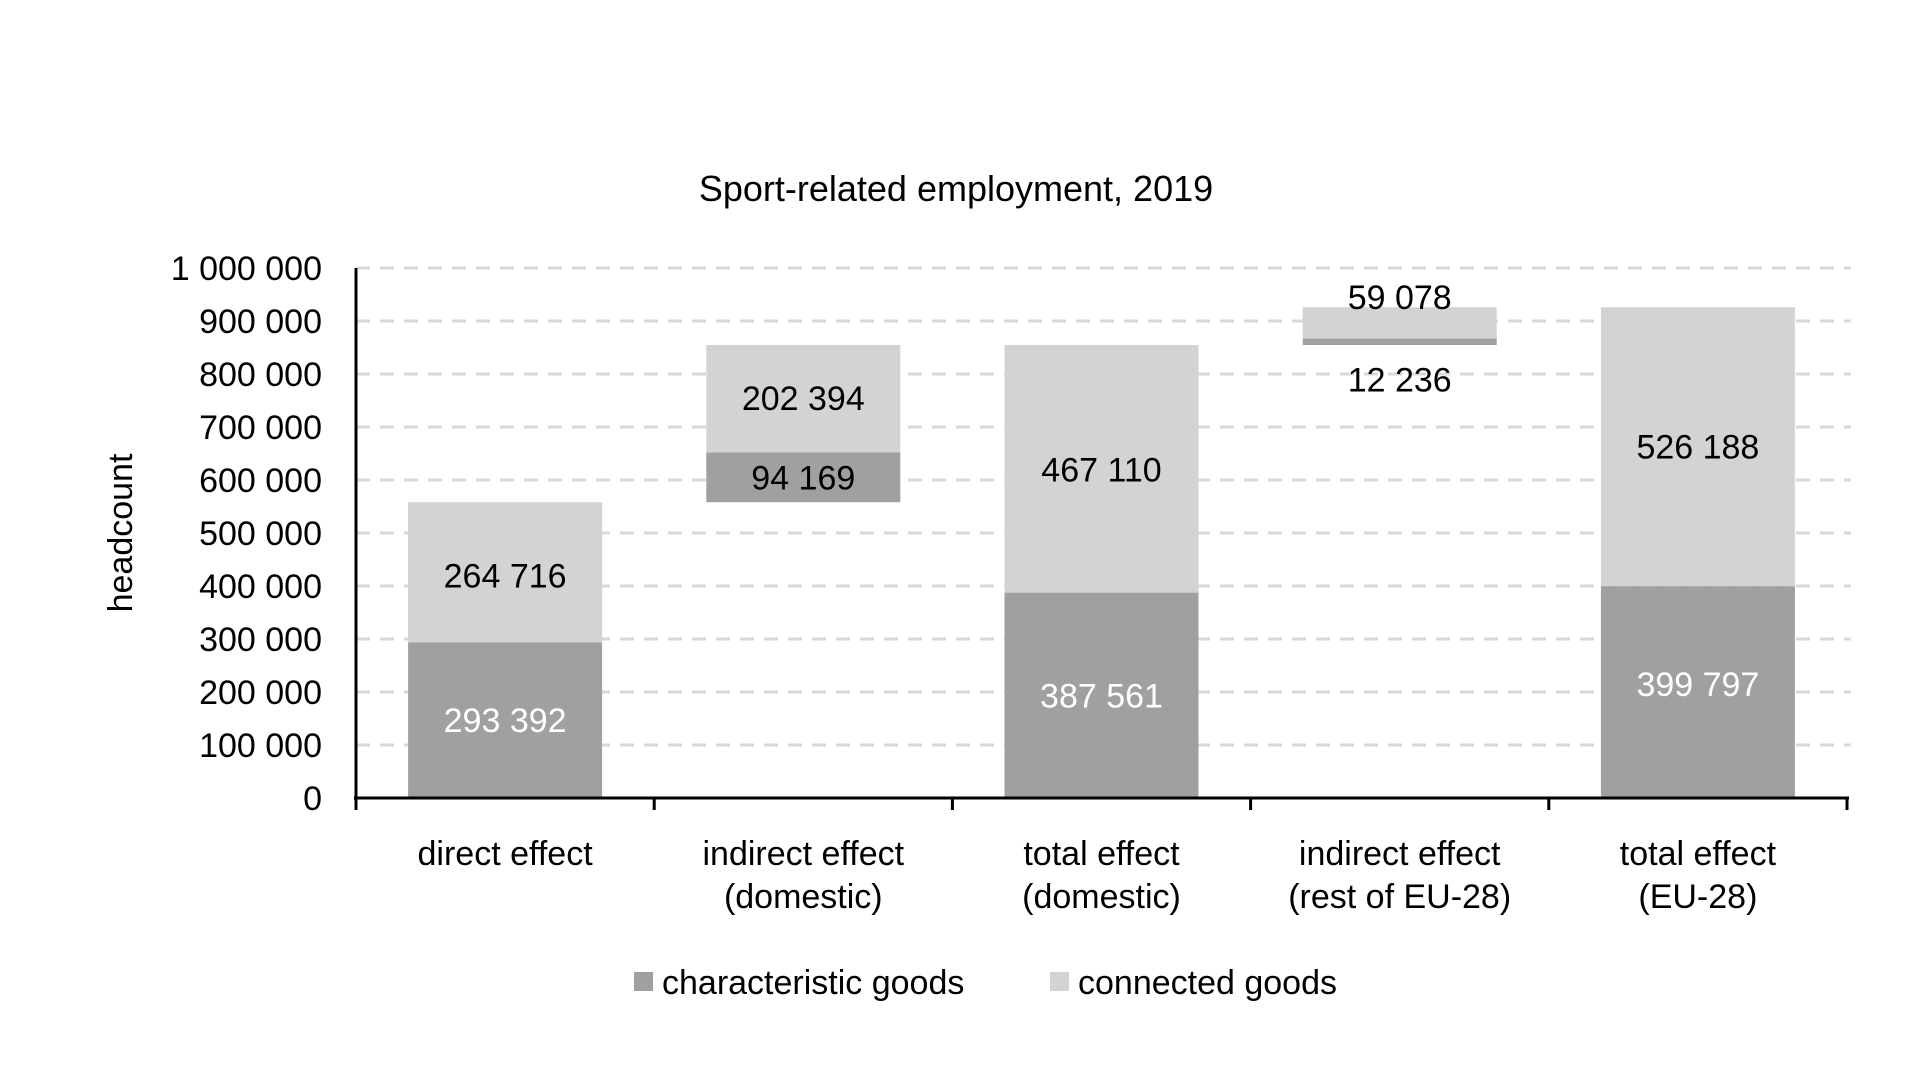 The image size is (1920, 1080). Describe the element at coordinates (1400, 298) in the screenshot. I see `data-label: 59 078` at that location.